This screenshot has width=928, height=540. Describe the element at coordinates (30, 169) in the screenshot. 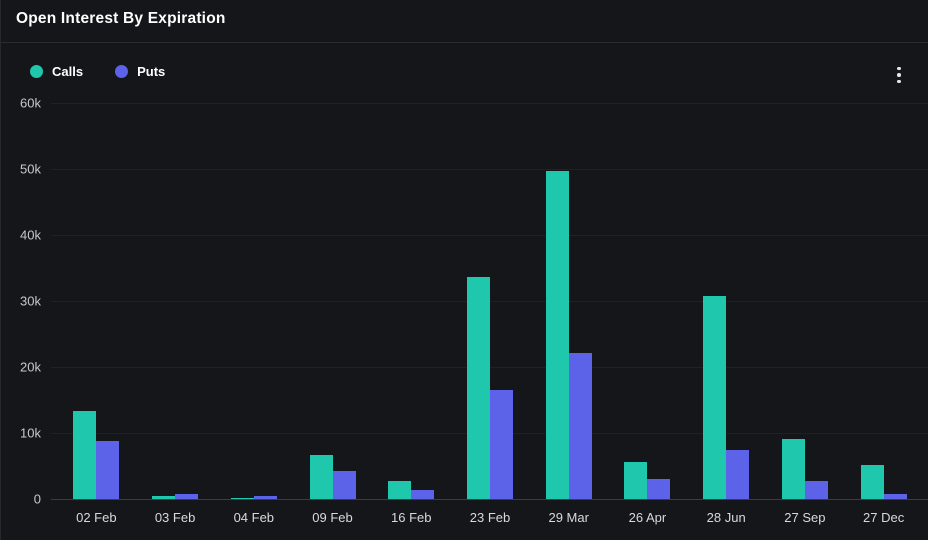

I see `y-axis-tick-label: 50k` at that location.